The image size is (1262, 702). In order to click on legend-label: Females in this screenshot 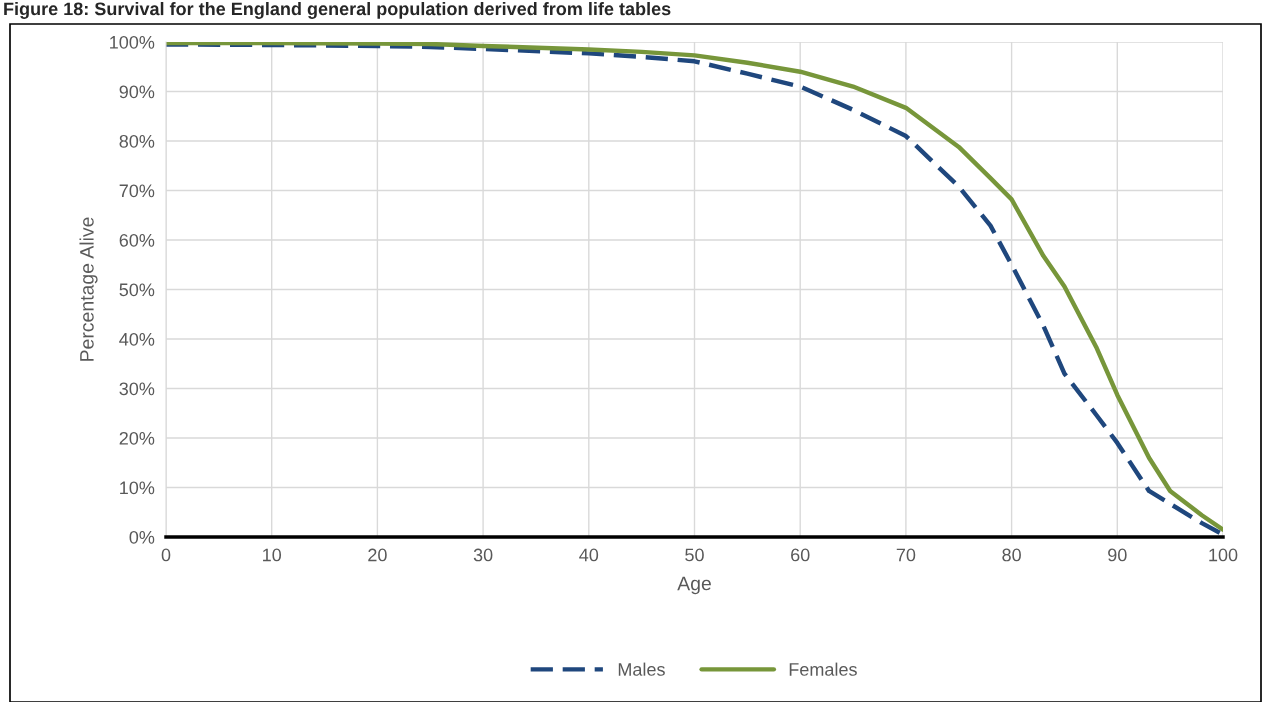, I will do `click(823, 669)`.